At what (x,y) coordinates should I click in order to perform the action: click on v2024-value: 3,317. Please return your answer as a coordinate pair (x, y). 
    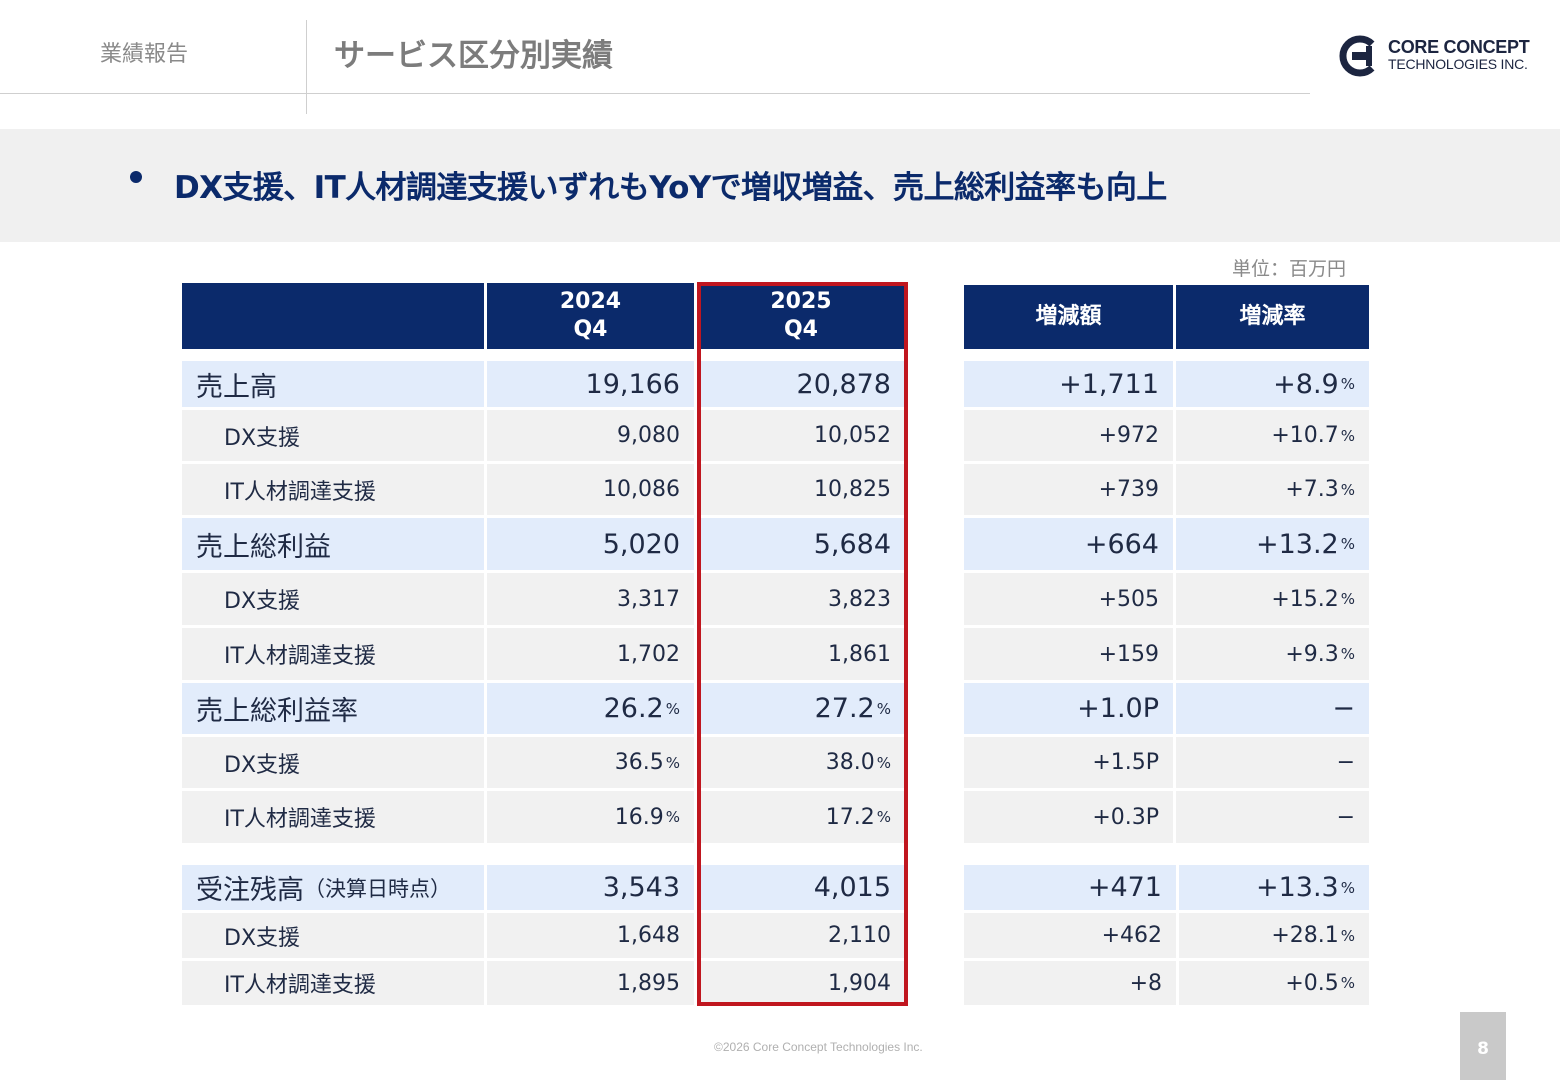
    Looking at the image, I should click on (648, 599).